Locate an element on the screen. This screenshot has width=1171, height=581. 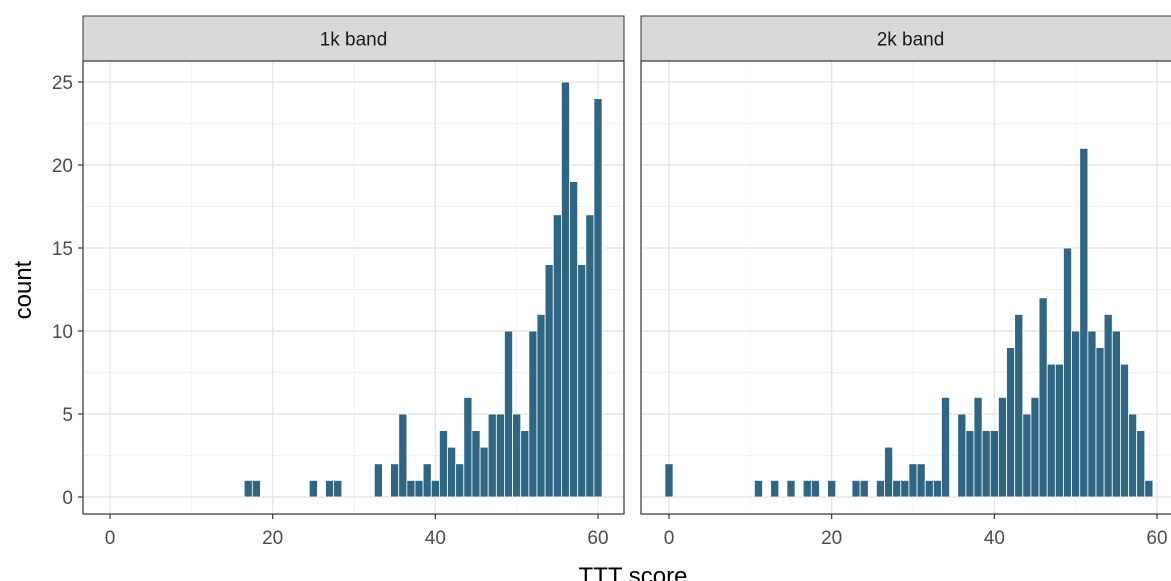
y-tick-label: 5 is located at coordinates (67, 415).